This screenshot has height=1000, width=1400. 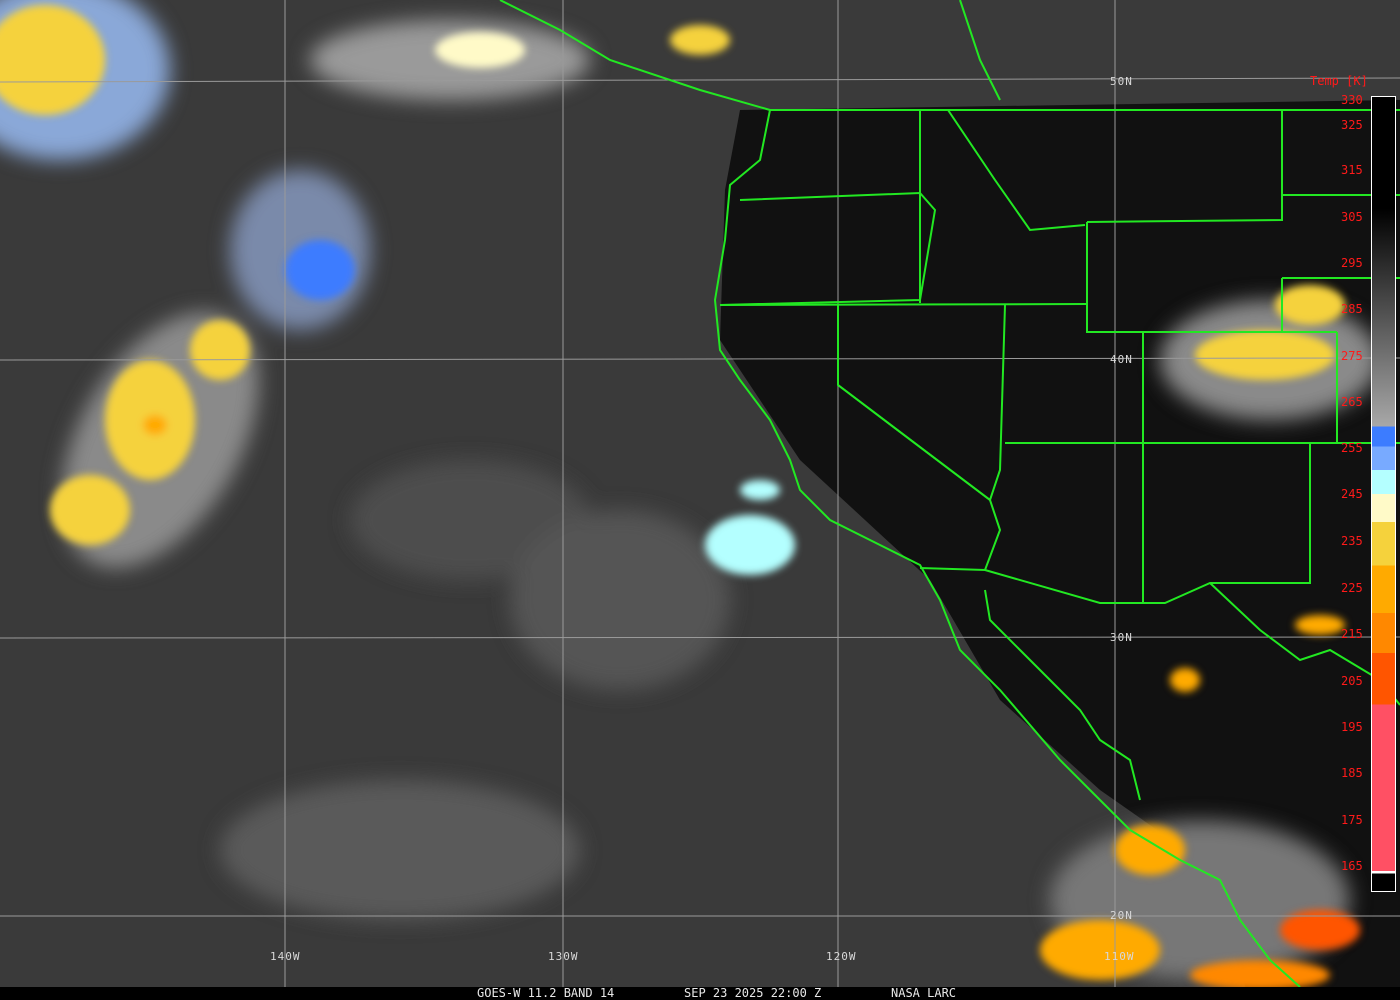 What do you see at coordinates (1121, 915) in the screenshot?
I see `lat-label-20n: 20N` at bounding box center [1121, 915].